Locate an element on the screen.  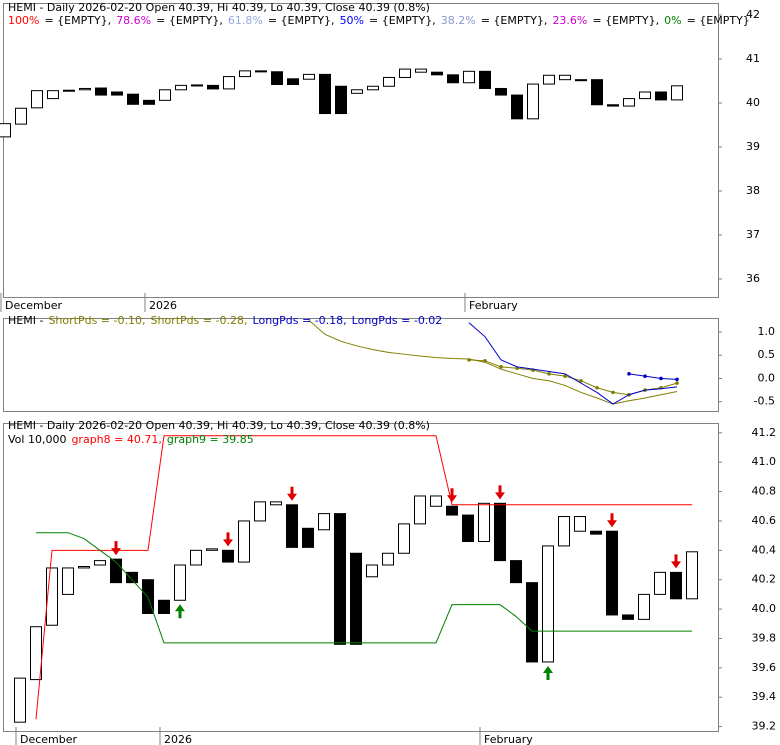
buy-arrow is located at coordinates (180, 611).